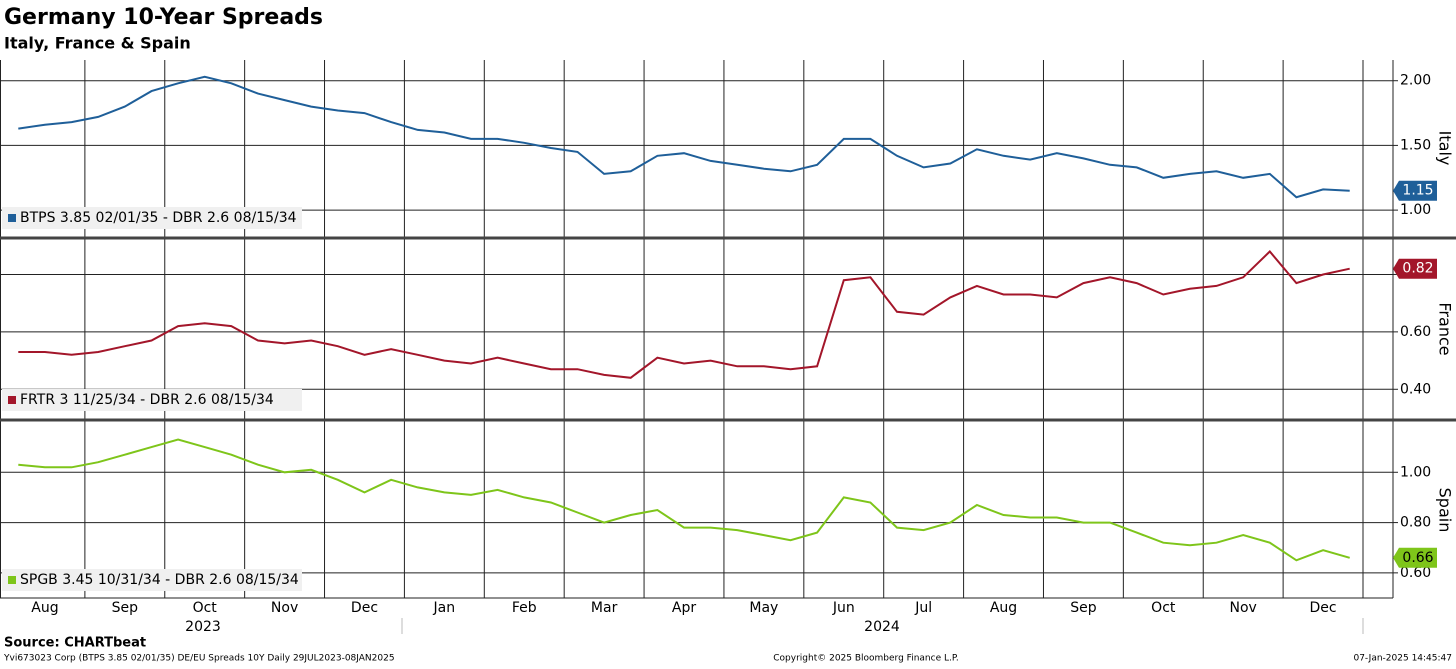  What do you see at coordinates (1402, 659) in the screenshot?
I see `timestamp: 07-Jan-2025 14:45:47` at bounding box center [1402, 659].